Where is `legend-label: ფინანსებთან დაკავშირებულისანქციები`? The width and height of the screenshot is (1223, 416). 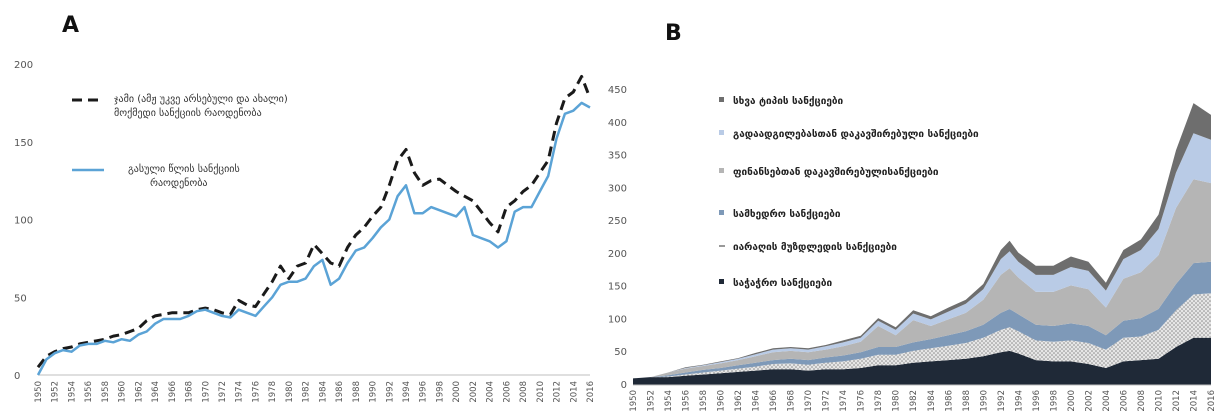 legend-label: ფინანსებთან დაკავშირებულისანქციები is located at coordinates (836, 172).